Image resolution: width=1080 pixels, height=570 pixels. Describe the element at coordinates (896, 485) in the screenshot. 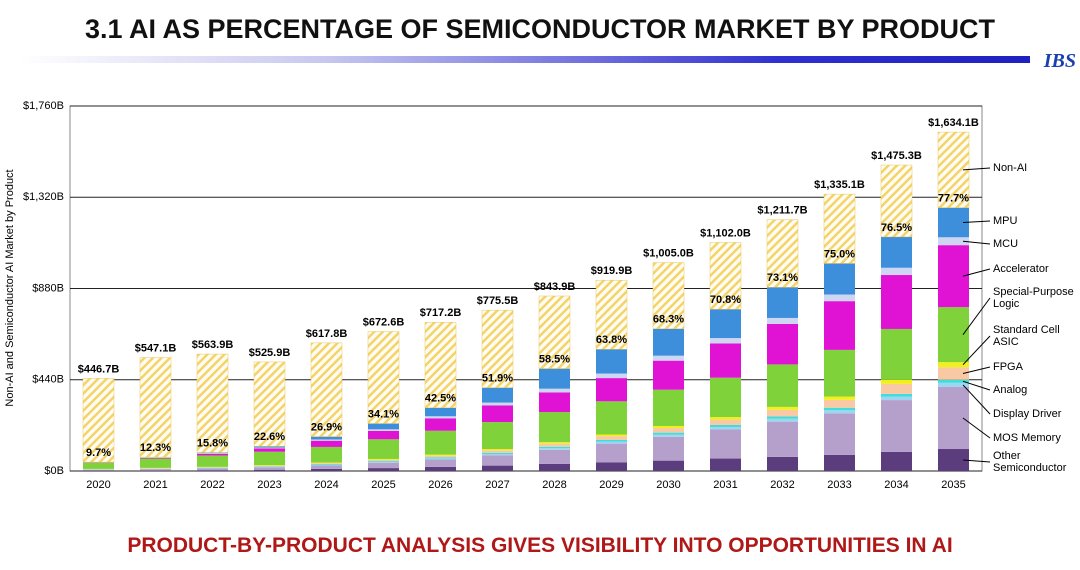

I see `x-tick-label: 2034` at that location.